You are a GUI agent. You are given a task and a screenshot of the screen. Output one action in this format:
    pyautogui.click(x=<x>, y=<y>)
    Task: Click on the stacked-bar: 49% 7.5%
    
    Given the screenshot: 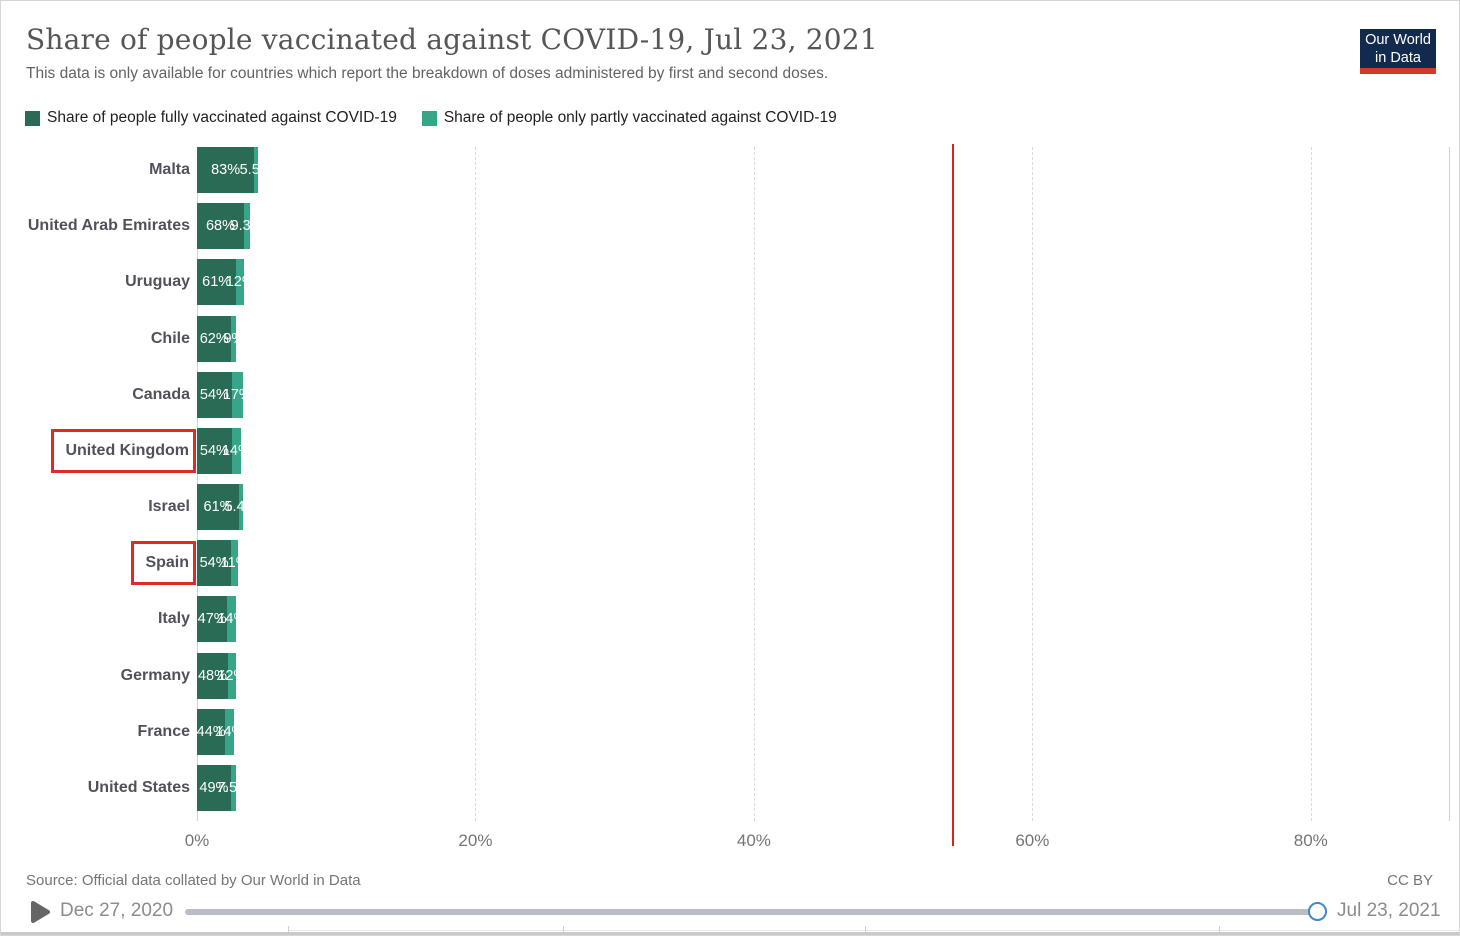 What is the action you would take?
    pyautogui.click(x=228, y=788)
    